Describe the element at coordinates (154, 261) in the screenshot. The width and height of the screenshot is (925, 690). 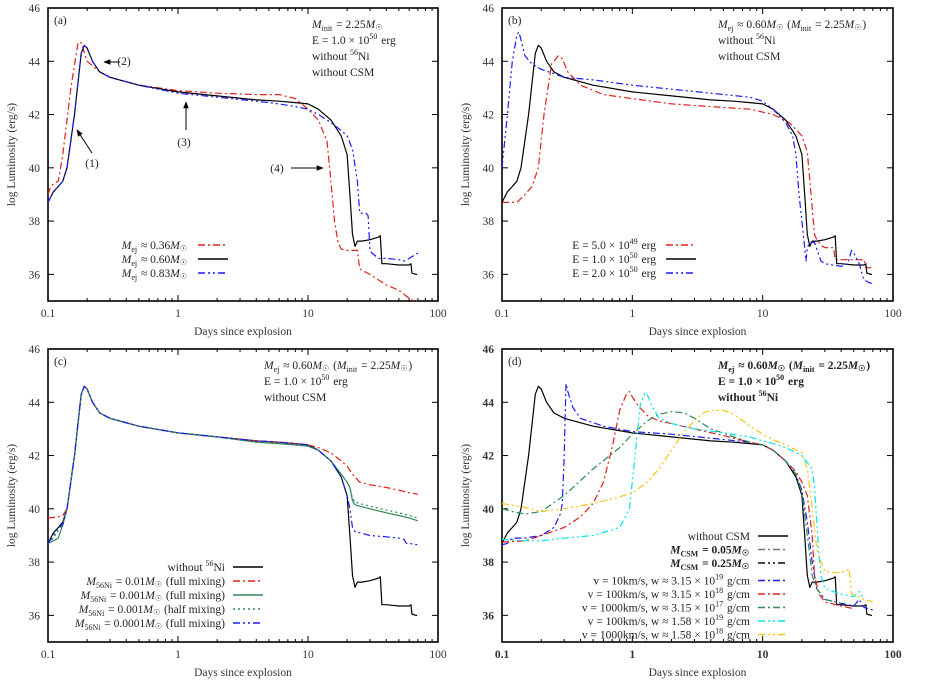
I see `legend-label: Mej ≈ 0.60M☉` at that location.